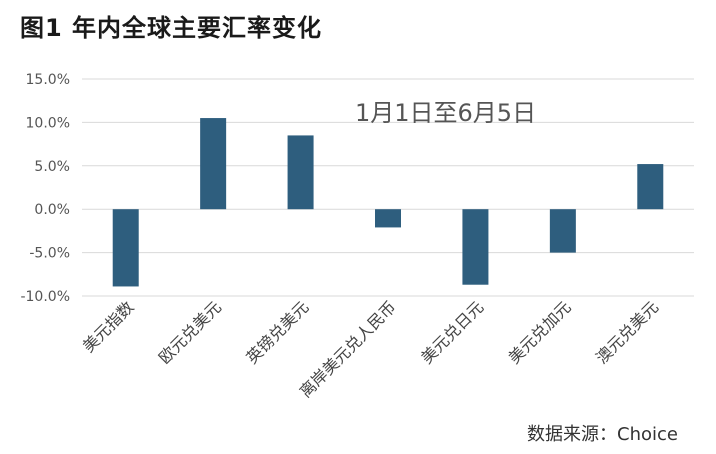 This screenshot has height=454, width=716. Describe the element at coordinates (52, 167) in the screenshot. I see `y-tick-label: 5.0%` at that location.